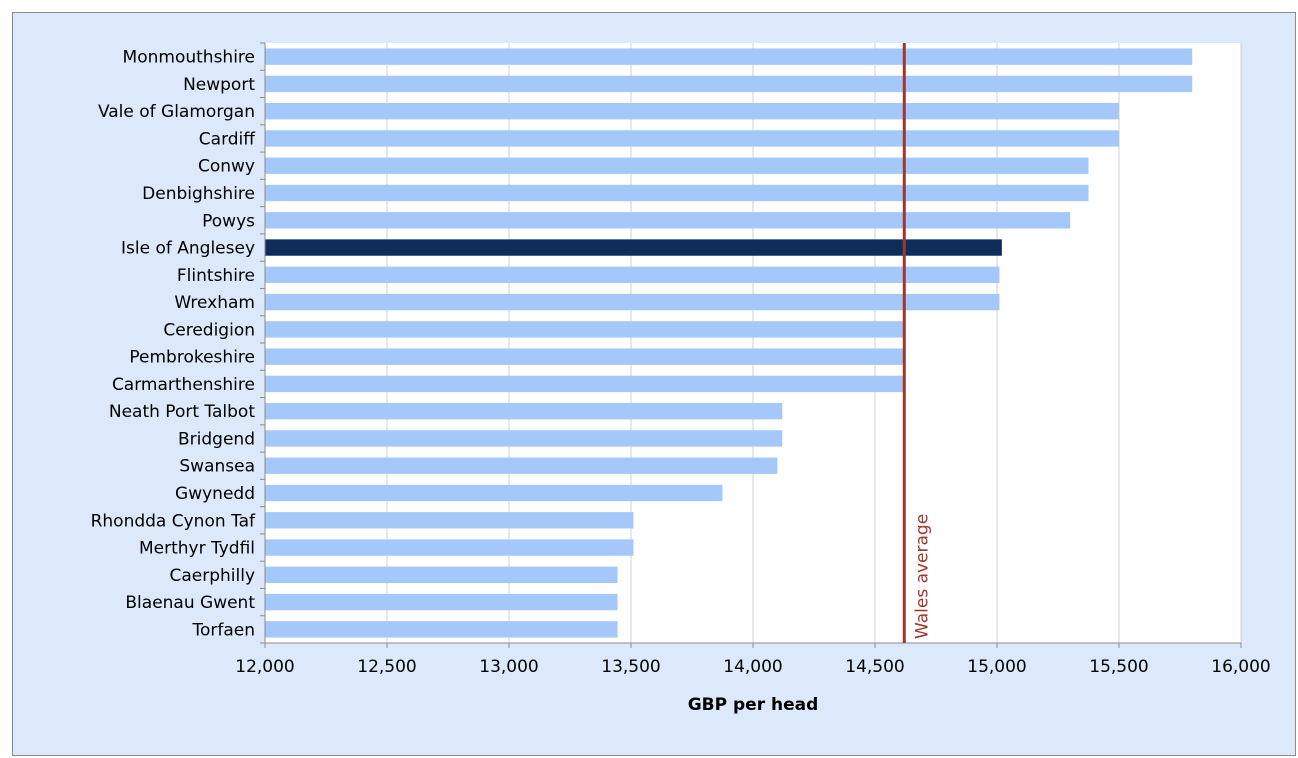  What do you see at coordinates (223, 630) in the screenshot?
I see `category-label: Torfaen` at bounding box center [223, 630].